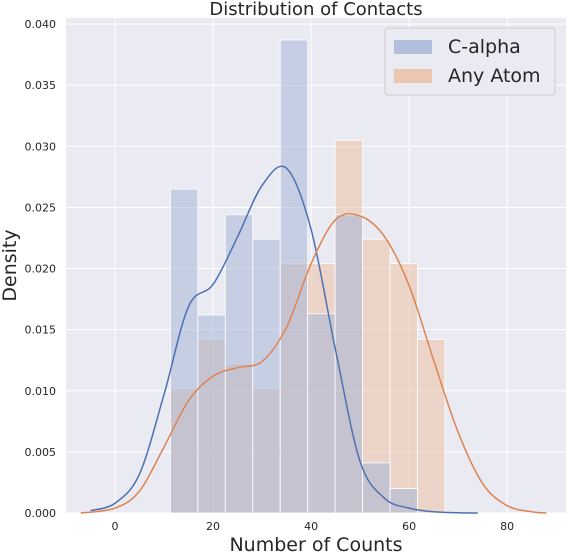 This screenshot has width=570, height=555. Describe the element at coordinates (41, 85) in the screenshot. I see `y-tick-label: 0.035` at that location.